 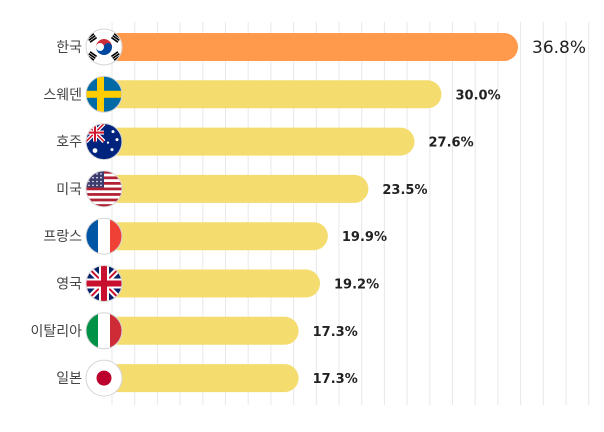 What do you see at coordinates (69, 190) in the screenshot?
I see `category-label: 미국` at bounding box center [69, 190].